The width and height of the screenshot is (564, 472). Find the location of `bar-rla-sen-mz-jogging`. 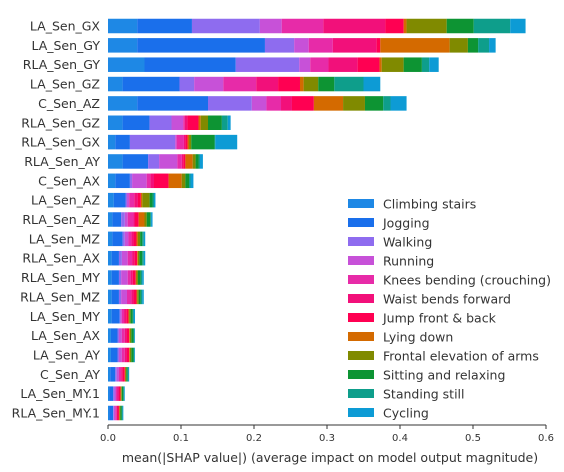

bar-rla-sen-mz-jogging is located at coordinates (115, 297).